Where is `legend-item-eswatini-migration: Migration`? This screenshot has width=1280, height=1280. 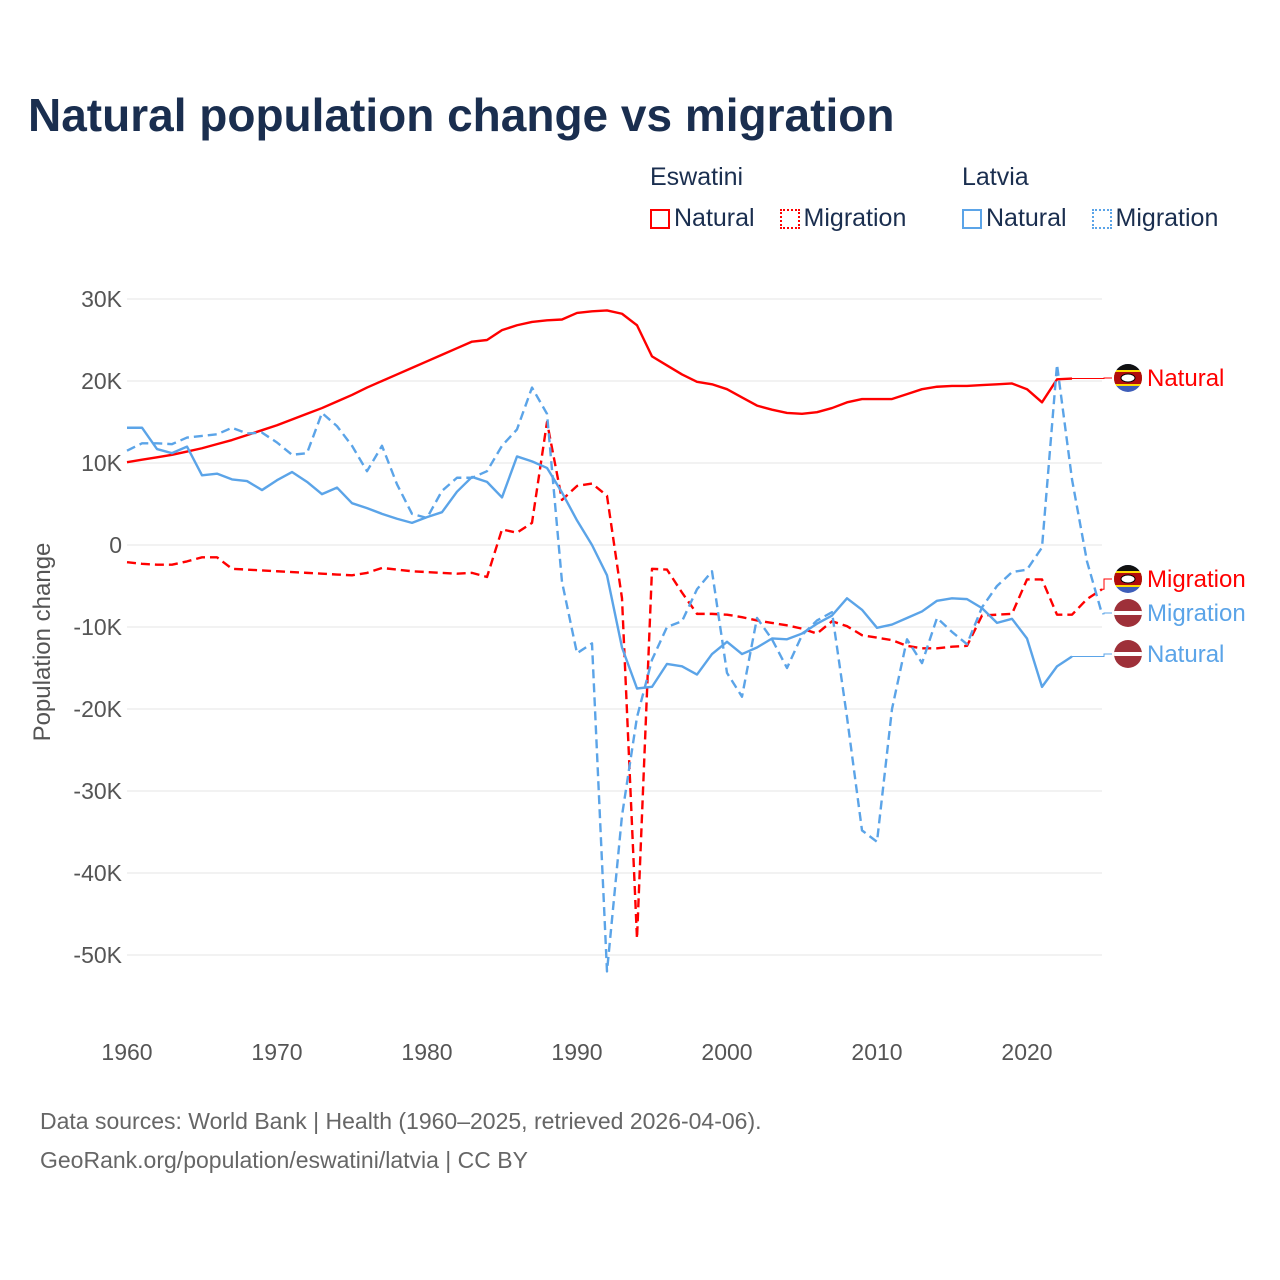 legend-item-eswatini-migration: Migration is located at coordinates (843, 218).